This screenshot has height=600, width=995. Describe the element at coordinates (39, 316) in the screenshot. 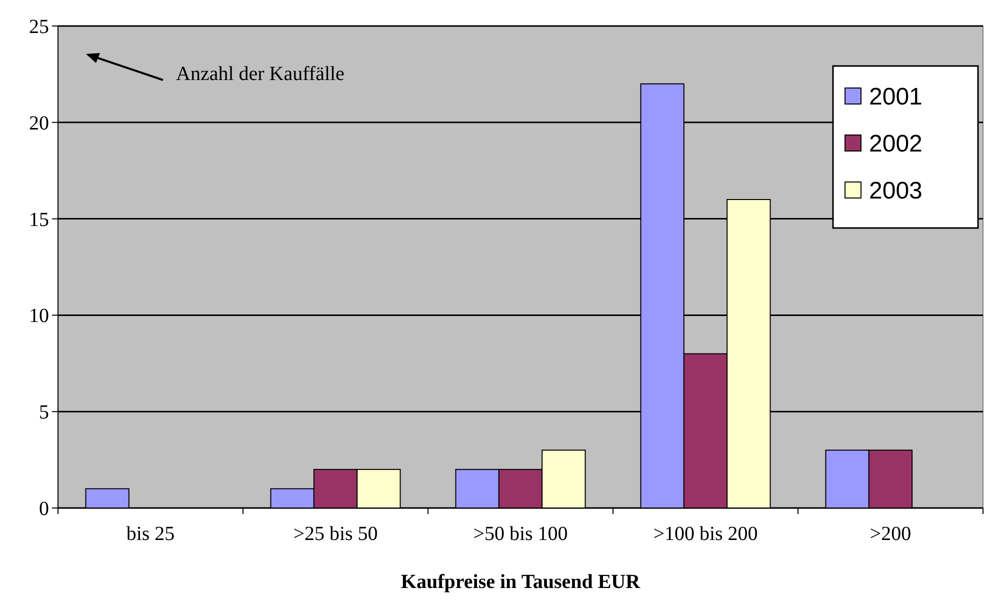

I see `y-tick-label: 10` at that location.